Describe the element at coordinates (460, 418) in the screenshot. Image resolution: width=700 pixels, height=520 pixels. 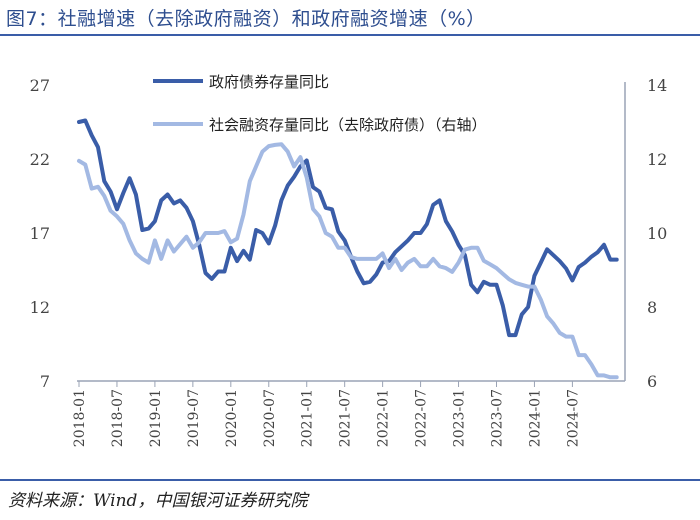
I see `x-tick-label: 2023-01` at that location.